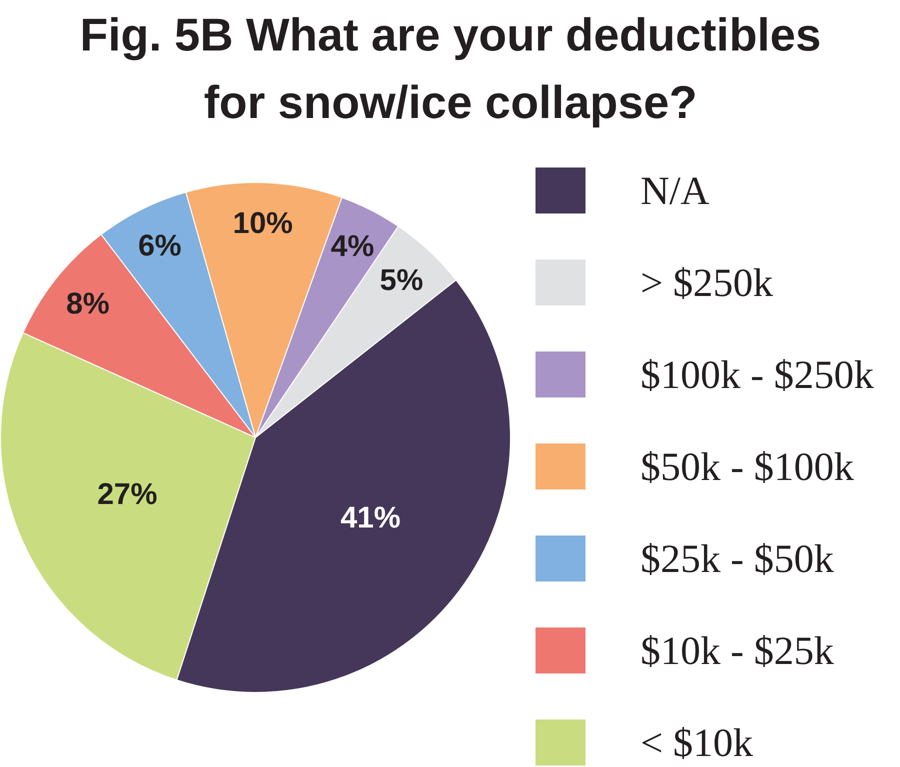 This screenshot has height=767, width=900. What do you see at coordinates (697, 742) in the screenshot?
I see `legend-label: < $10k` at bounding box center [697, 742].